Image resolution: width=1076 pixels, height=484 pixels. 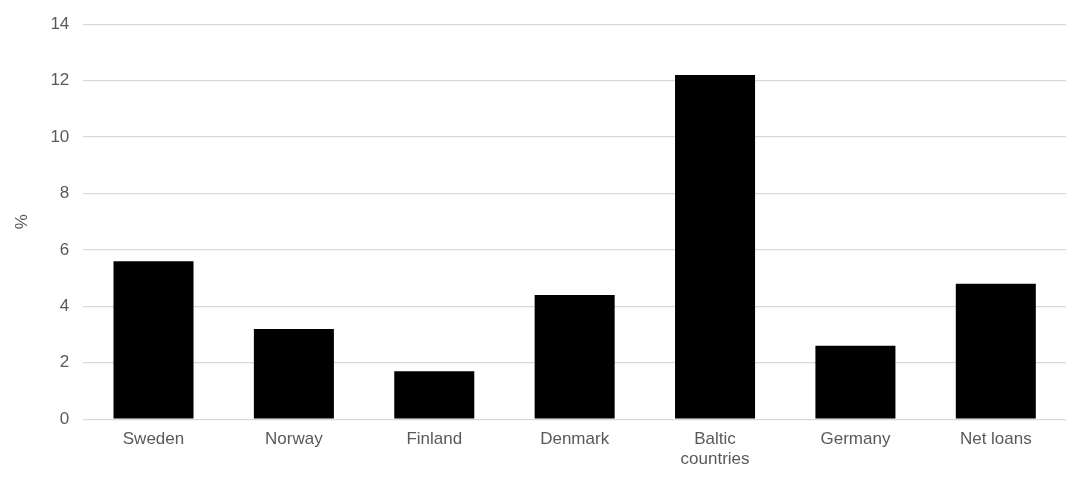 I want to click on y-tick-label: 14, so click(x=60, y=23).